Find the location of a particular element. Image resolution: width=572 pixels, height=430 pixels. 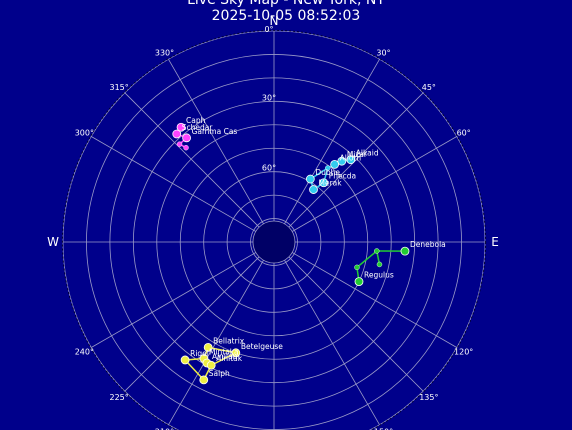

star-label: Phecda is located at coordinates (342, 176).